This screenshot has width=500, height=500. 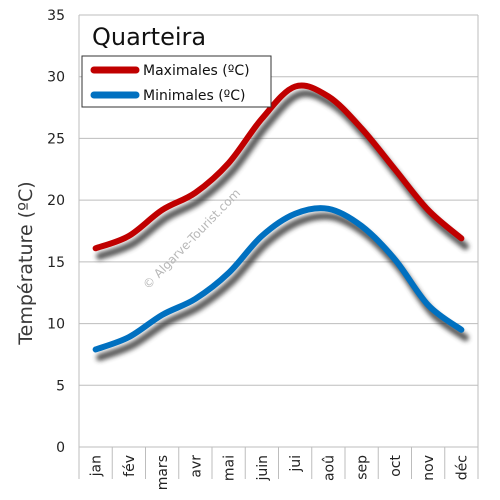 I want to click on y-axis-label: Température (ºC), so click(x=26, y=263).